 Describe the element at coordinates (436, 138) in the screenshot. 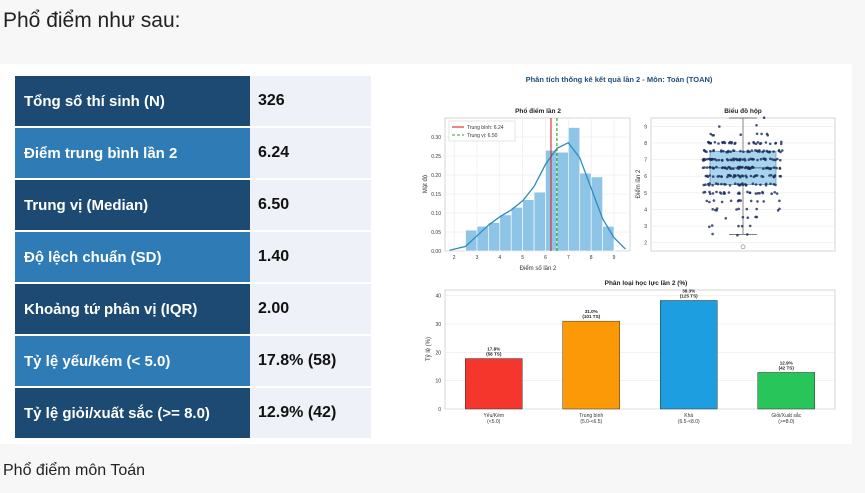

I see `histogram-ytick: 0.30` at that location.